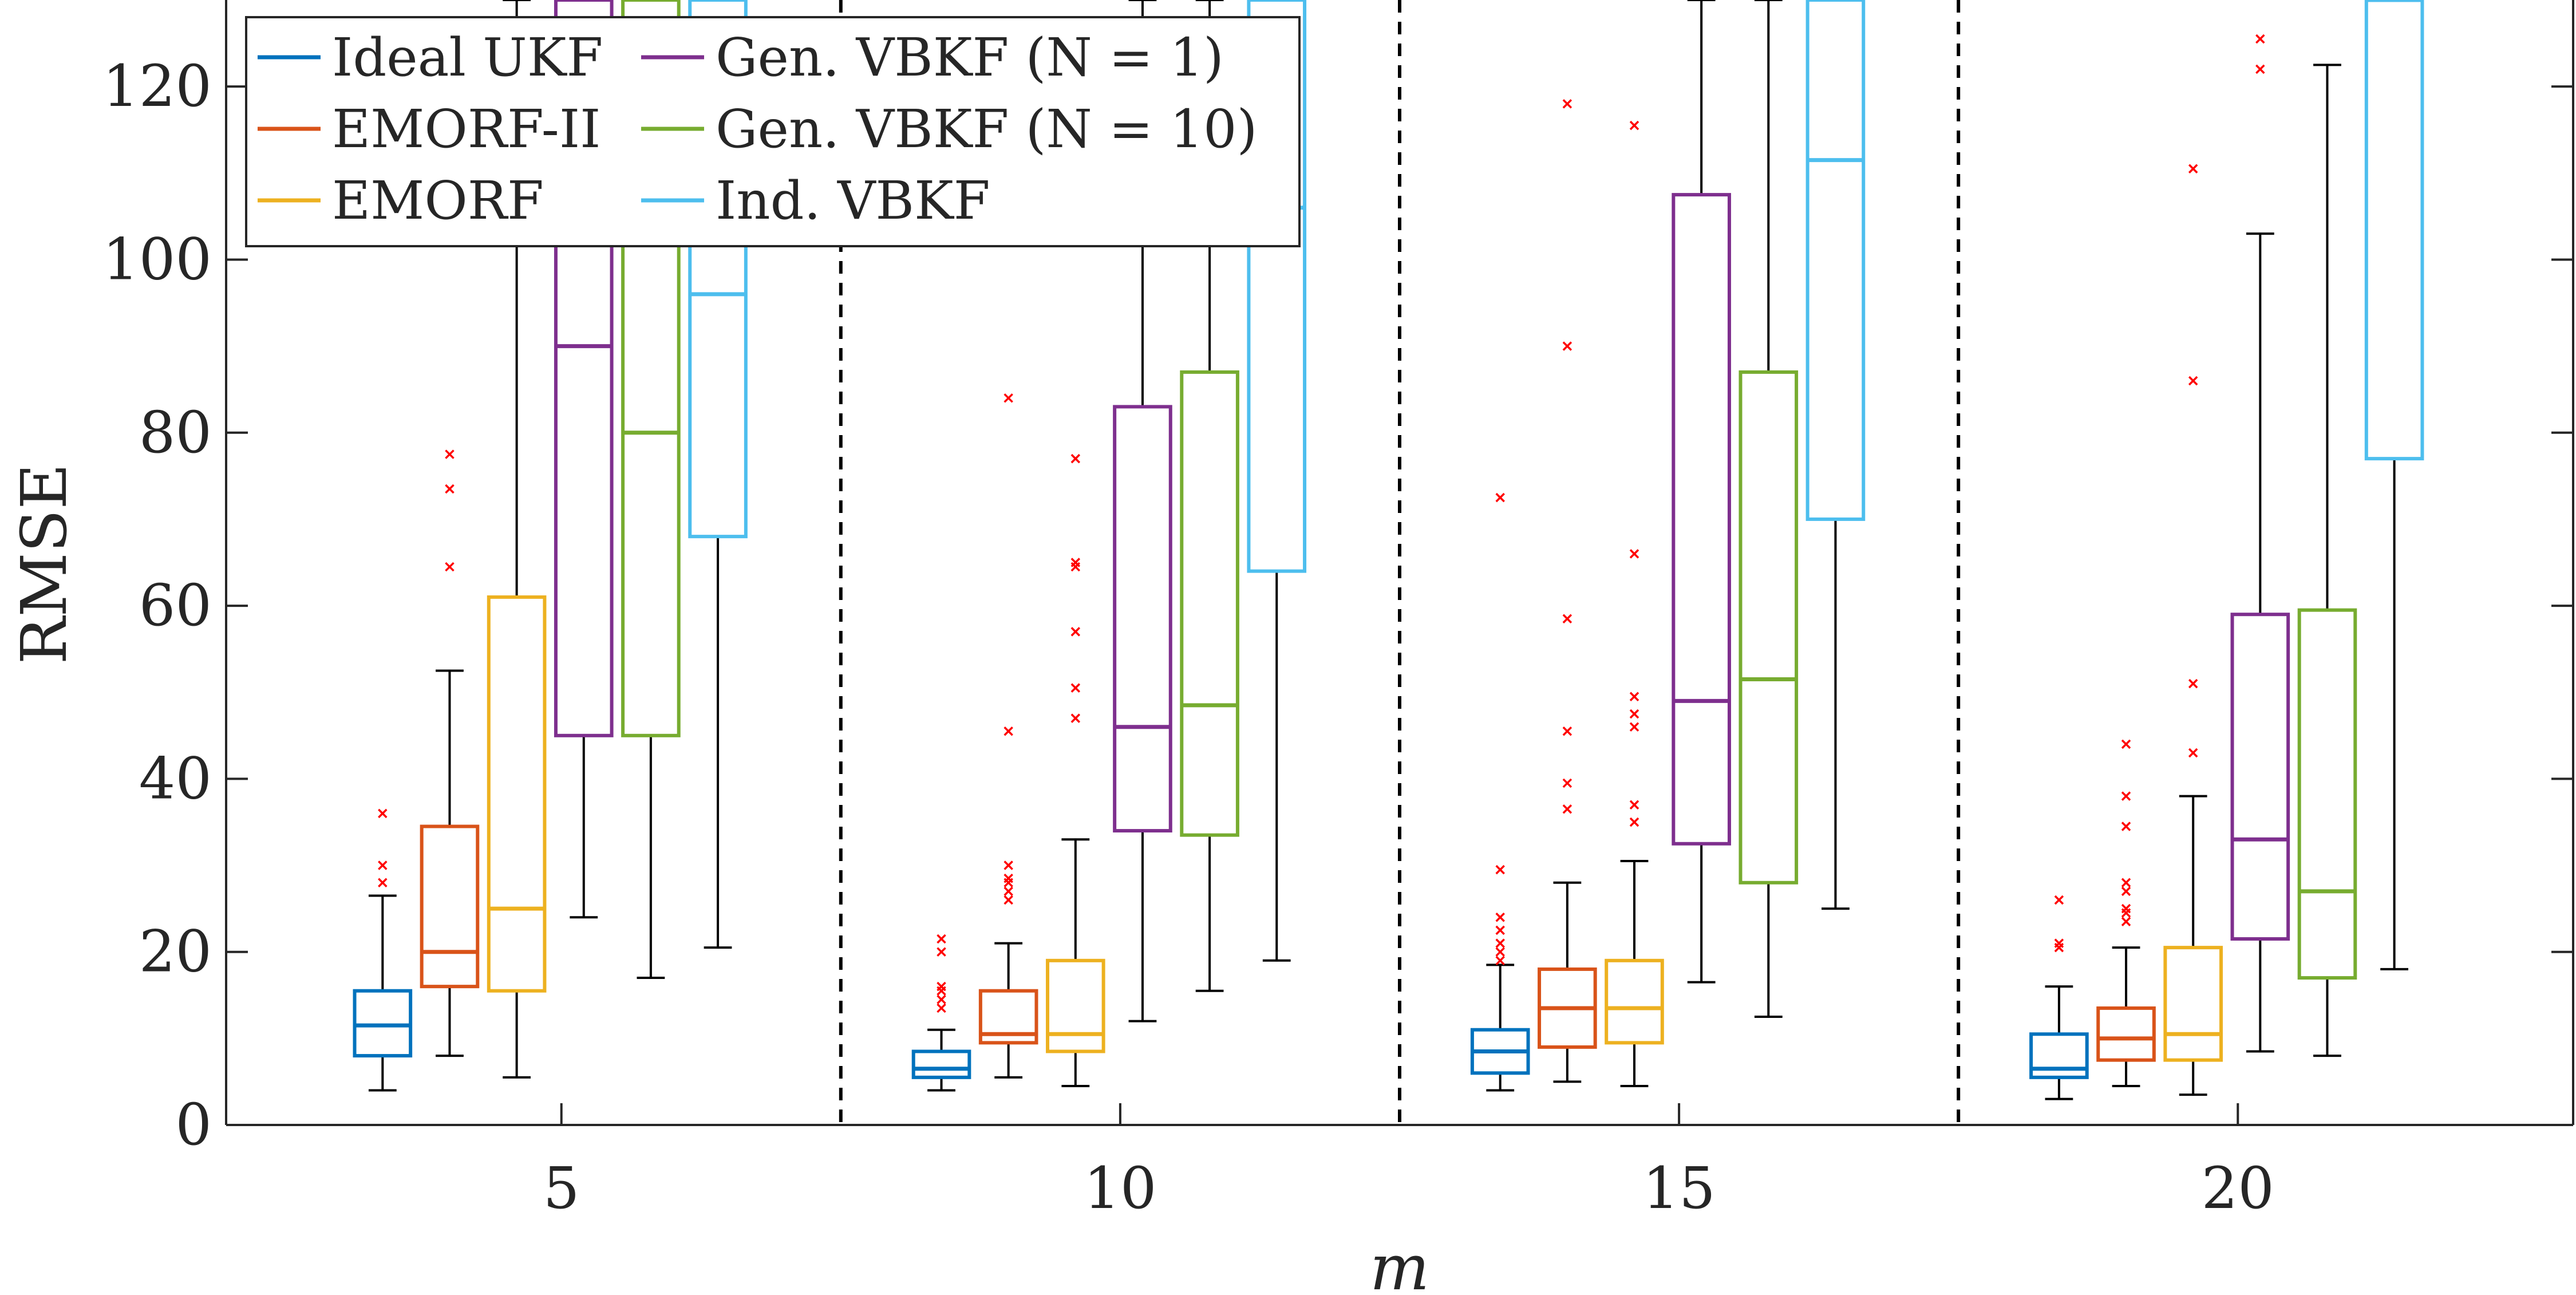 The height and width of the screenshot is (1295, 2576). I want to click on legend-label: Gen. VBKF (N = 10), so click(986, 129).